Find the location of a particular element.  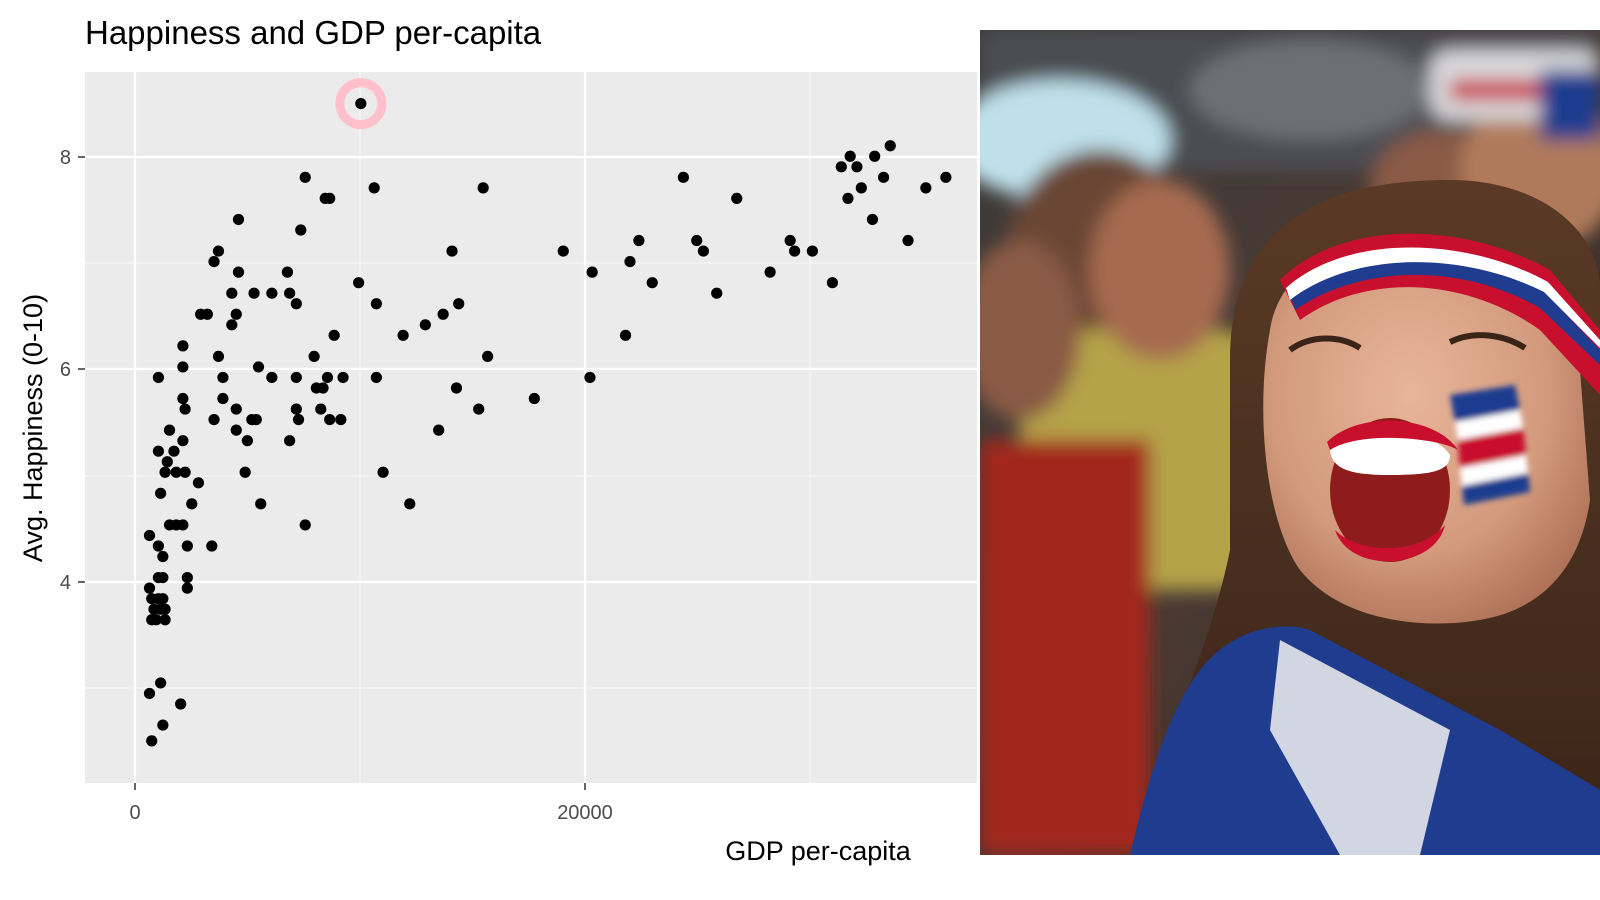

highlight-ring is located at coordinates (361, 104).